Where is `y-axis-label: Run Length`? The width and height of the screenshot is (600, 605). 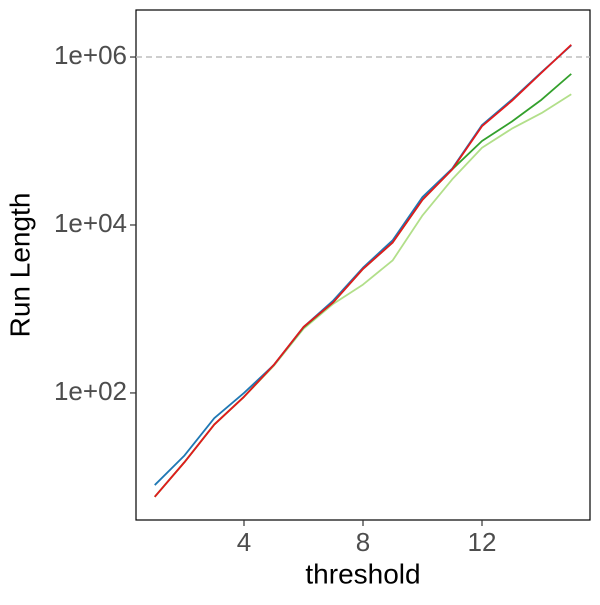 y-axis-label: Run Length is located at coordinates (19, 265).